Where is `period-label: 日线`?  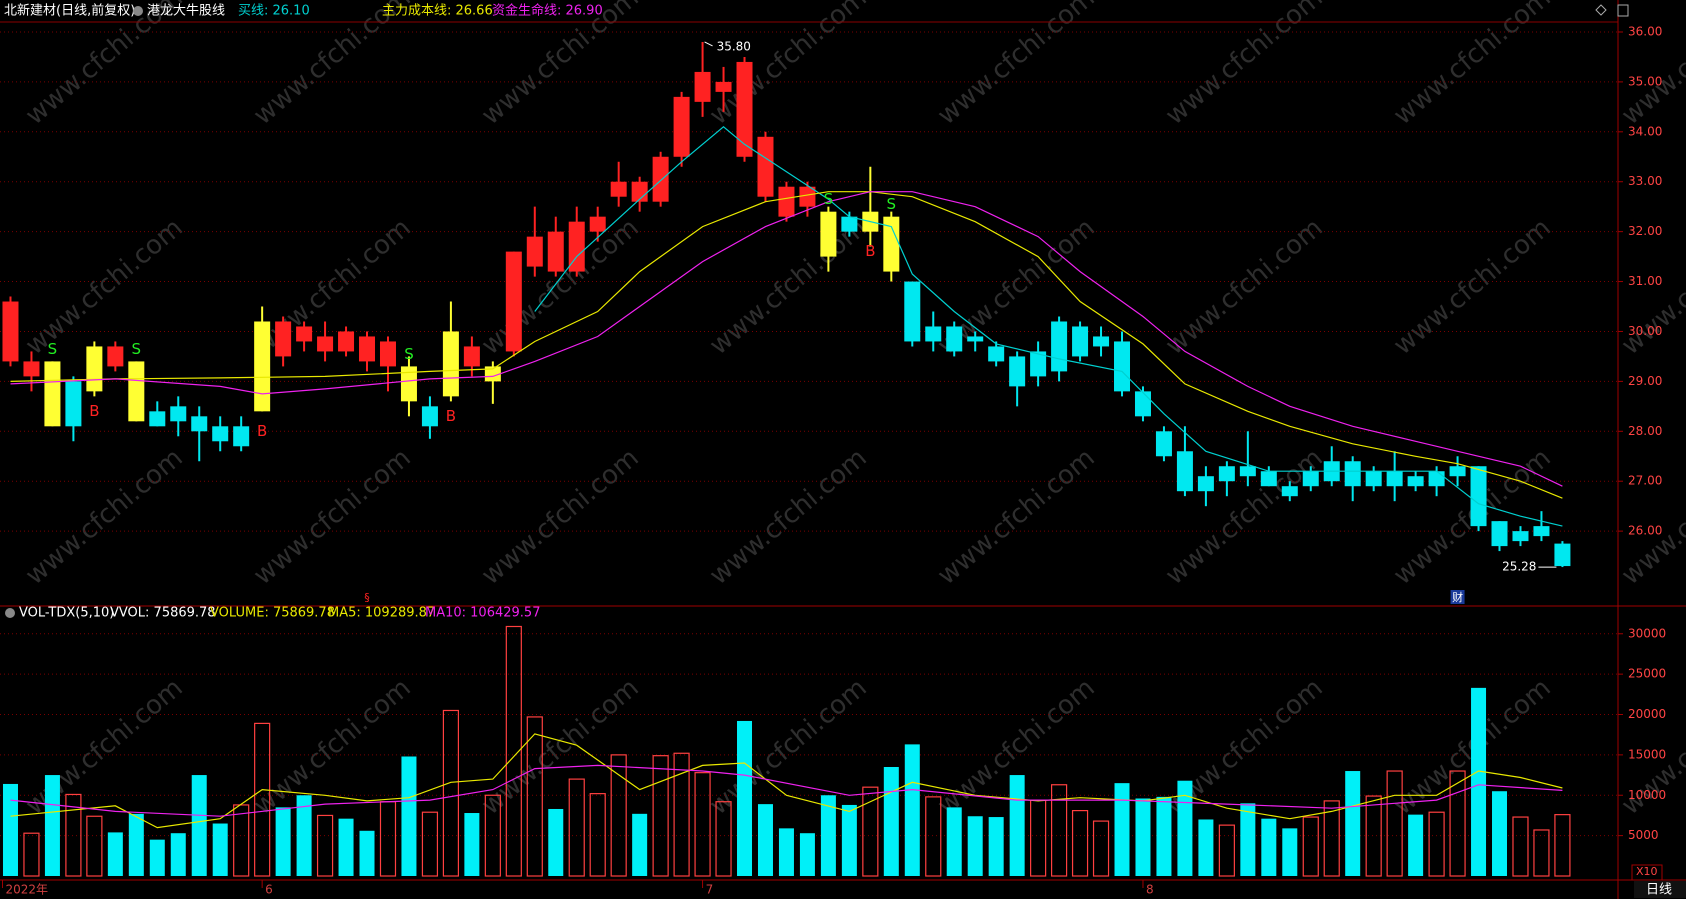
period-label: 日线 is located at coordinates (1659, 890).